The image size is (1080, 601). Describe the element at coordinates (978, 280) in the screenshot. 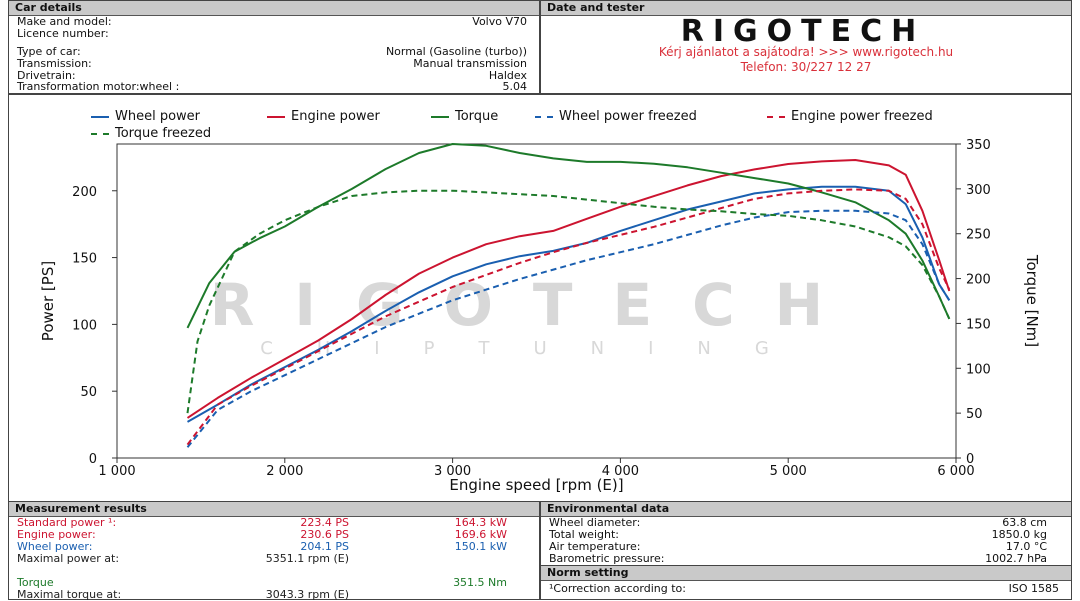

I see `y-right-tick-label: 200` at that location.